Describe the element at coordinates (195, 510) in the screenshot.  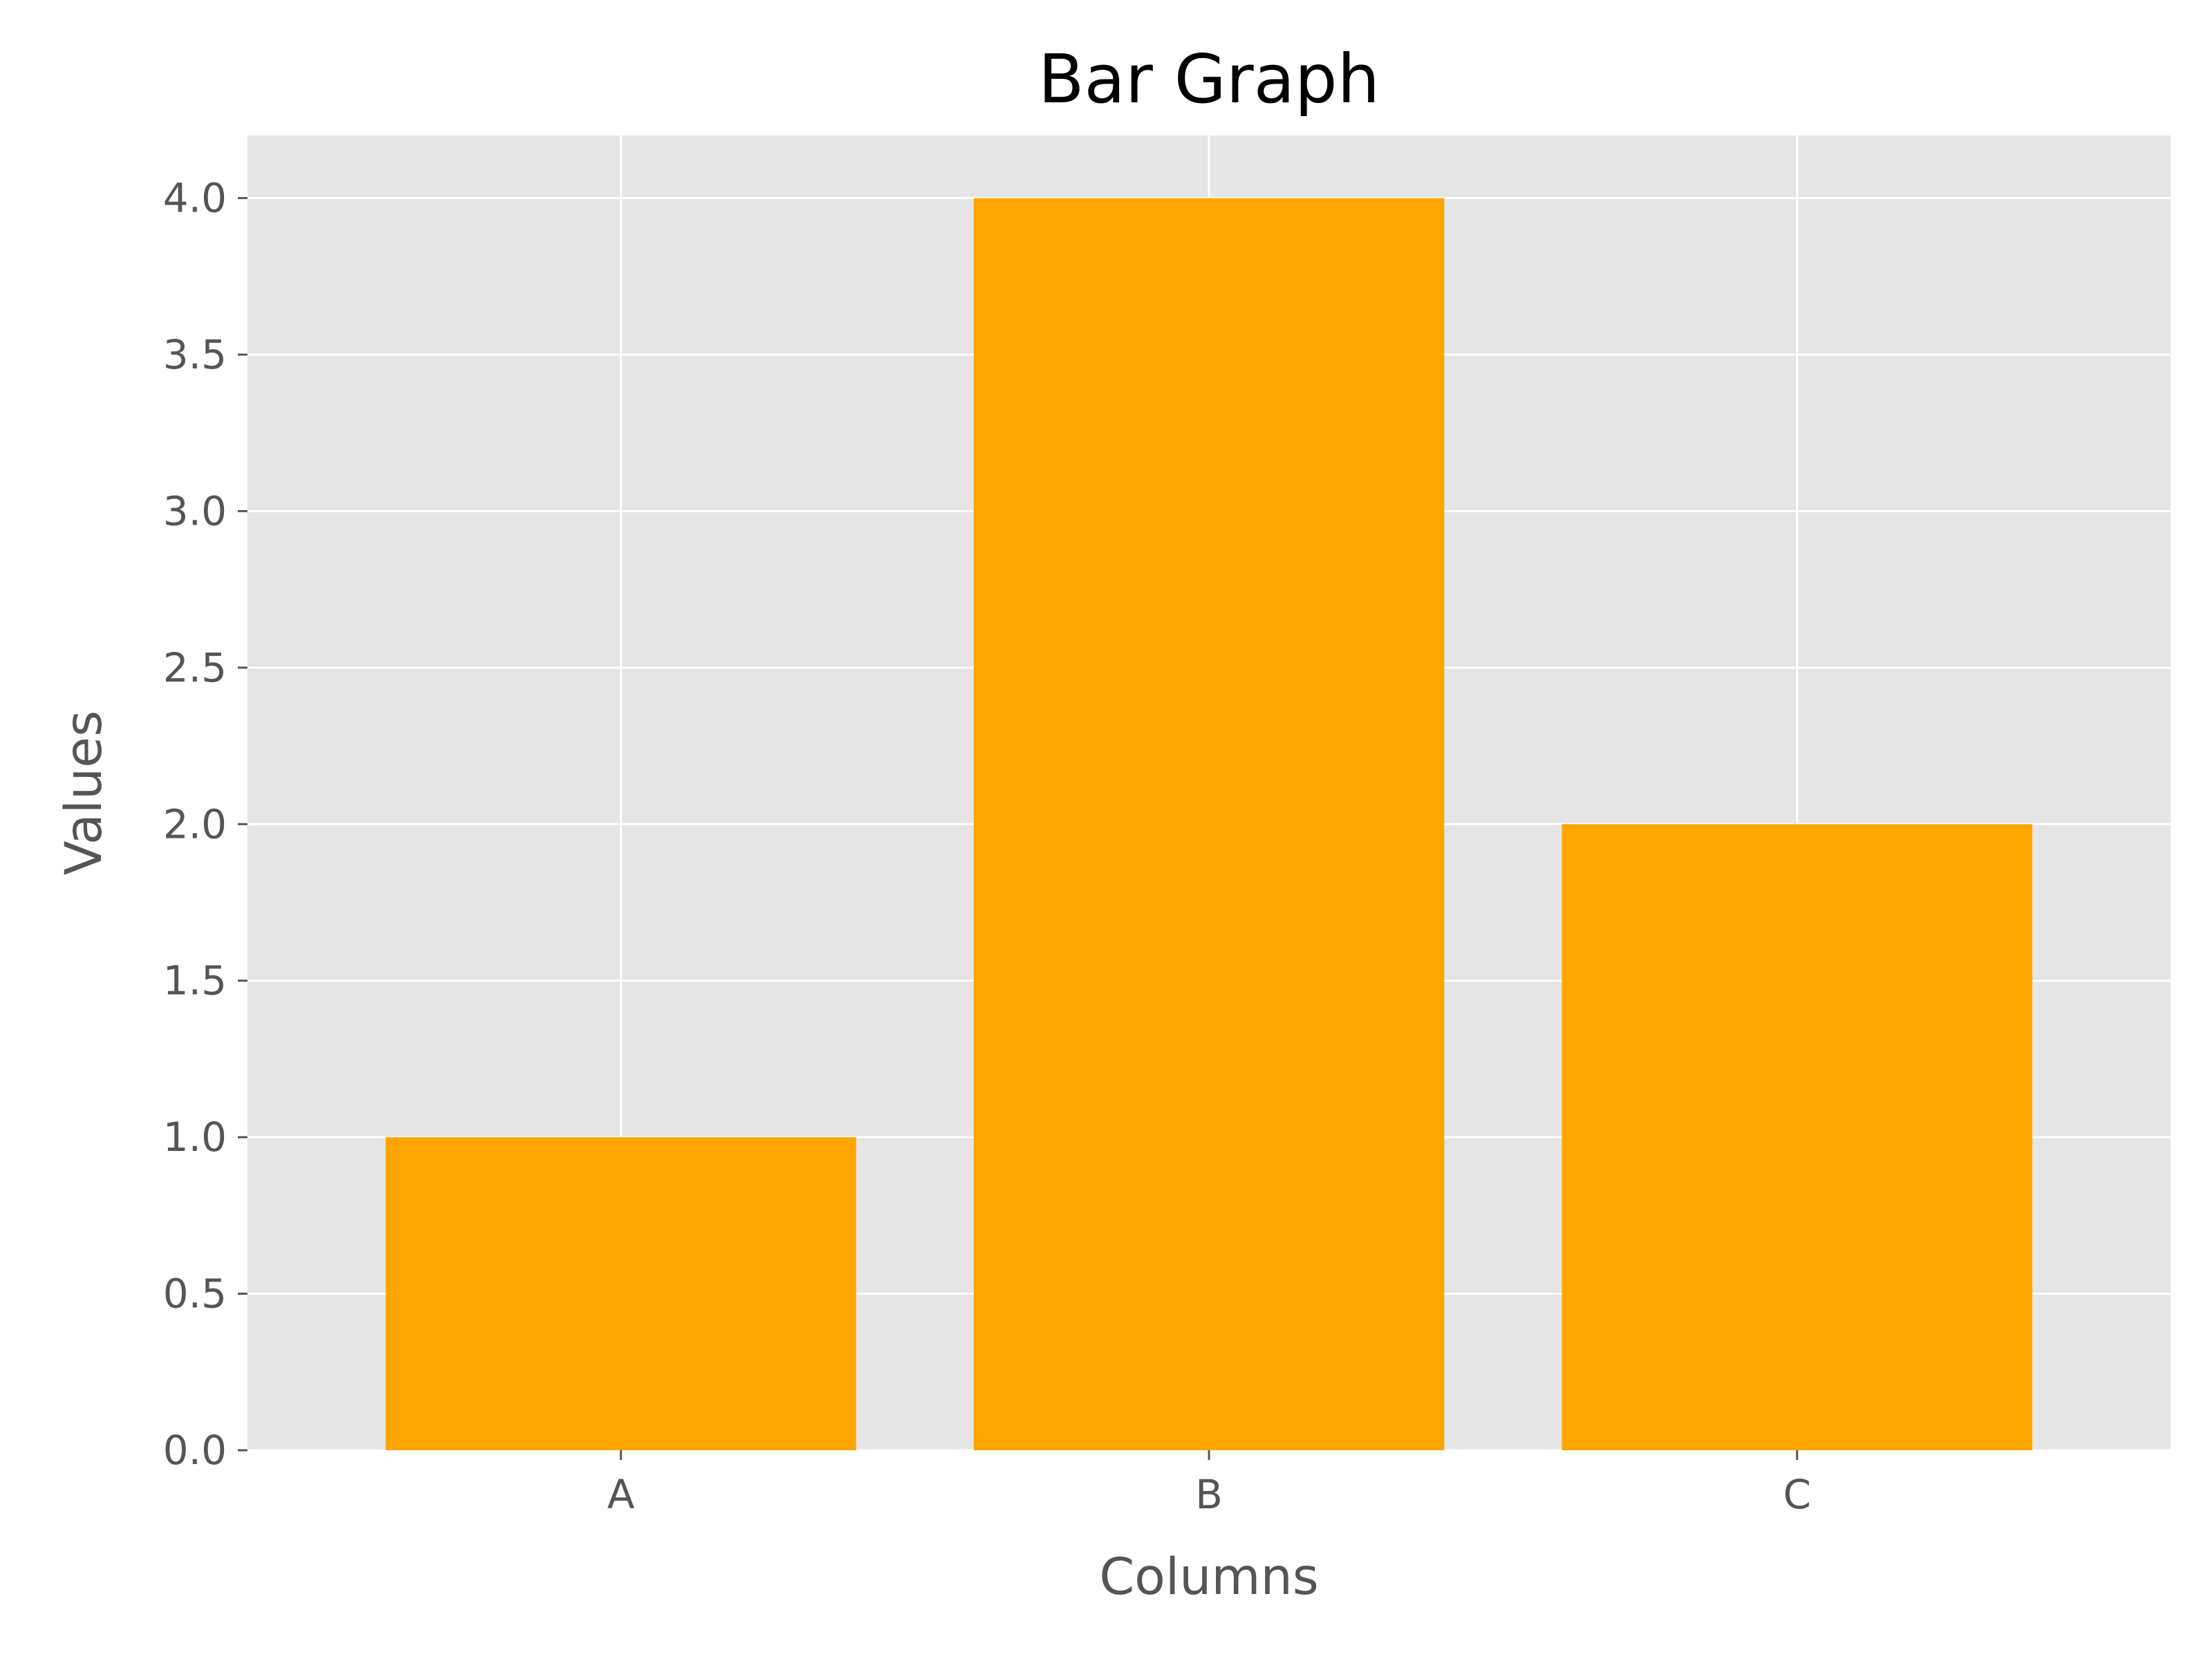
I see `y-tick-label: 3.0` at that location.